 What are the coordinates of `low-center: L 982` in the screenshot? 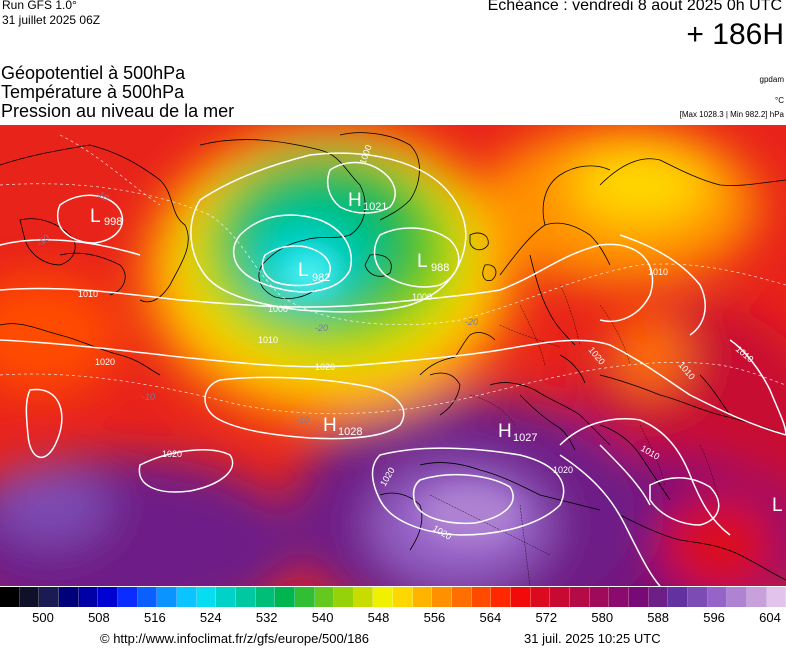 It's located at (314, 272).